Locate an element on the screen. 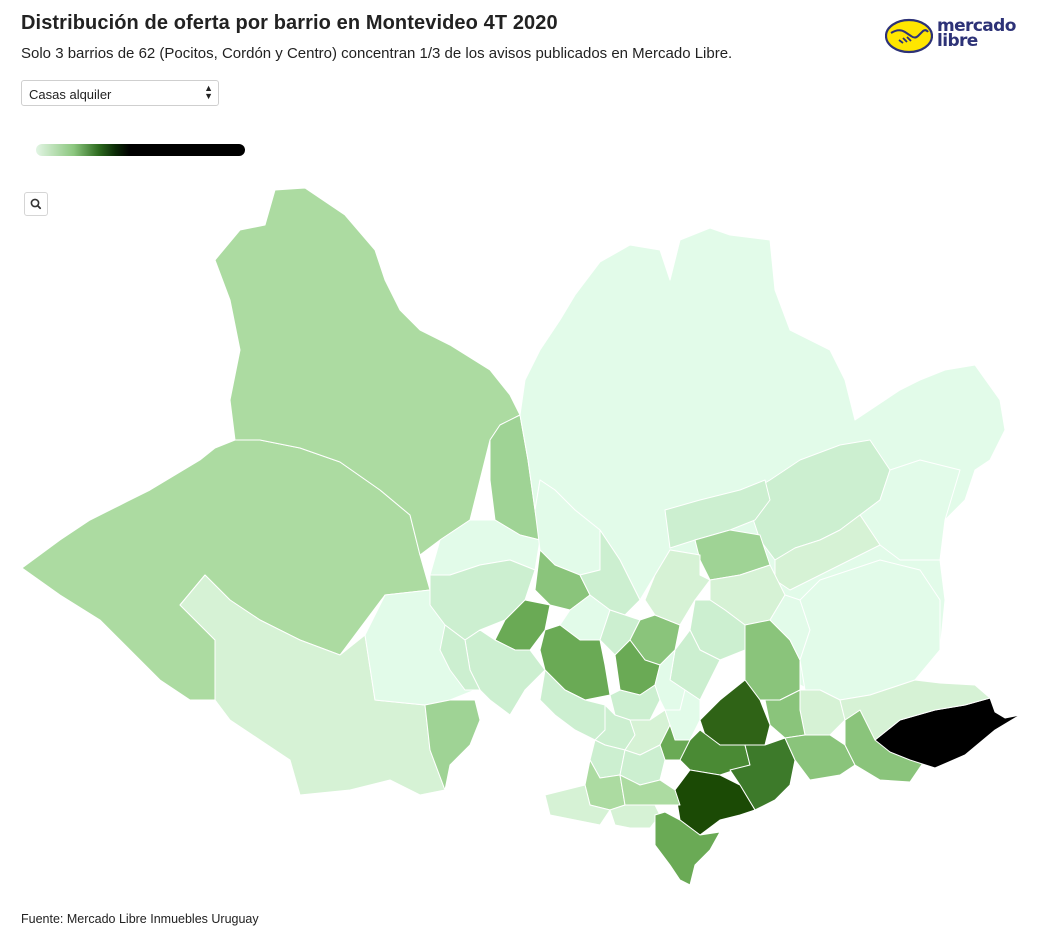 The height and width of the screenshot is (950, 1040). category-select-value: Casas alquiler is located at coordinates (70, 94).